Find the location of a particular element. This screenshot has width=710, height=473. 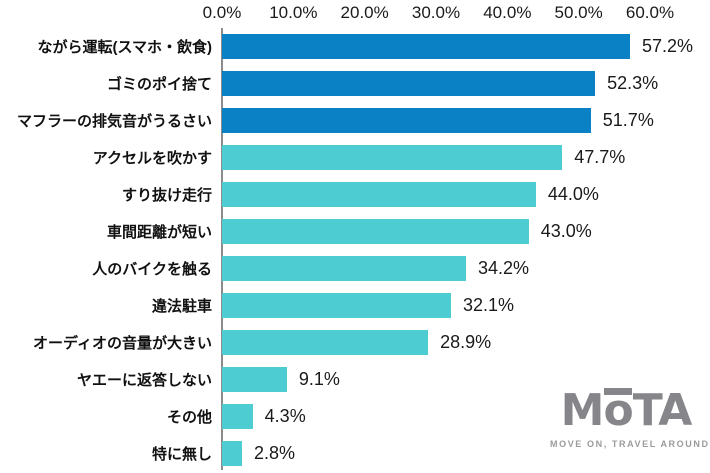

value-label: 57.2% is located at coordinates (668, 46).